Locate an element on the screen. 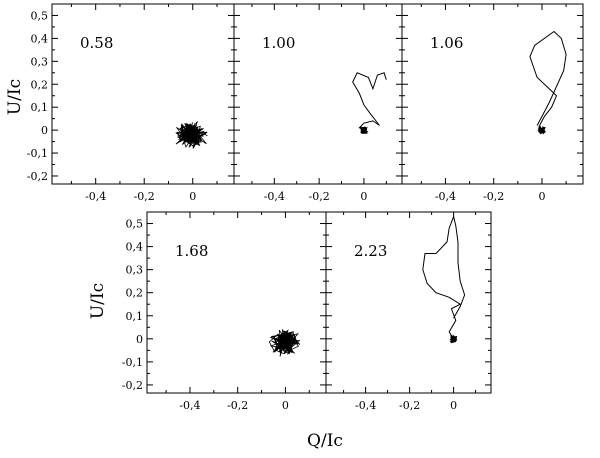 Image resolution: width=600 pixels, height=458 pixels. panel-label: 1.00 is located at coordinates (278, 43).